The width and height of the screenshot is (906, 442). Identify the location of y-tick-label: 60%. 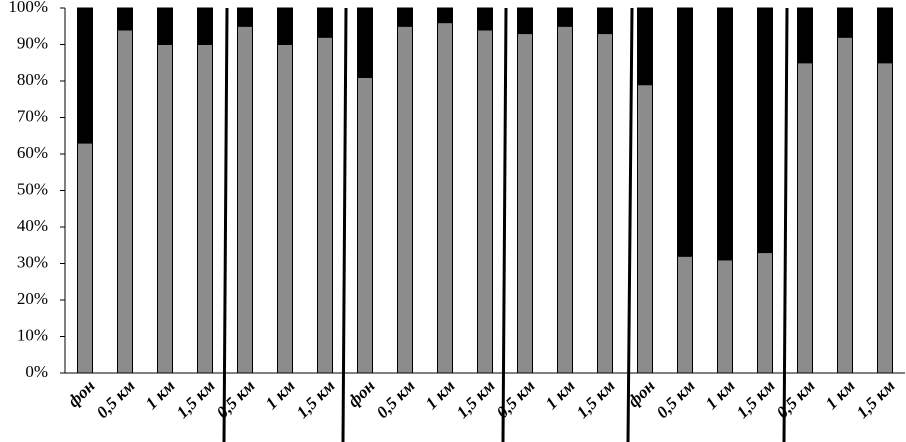
(32, 152).